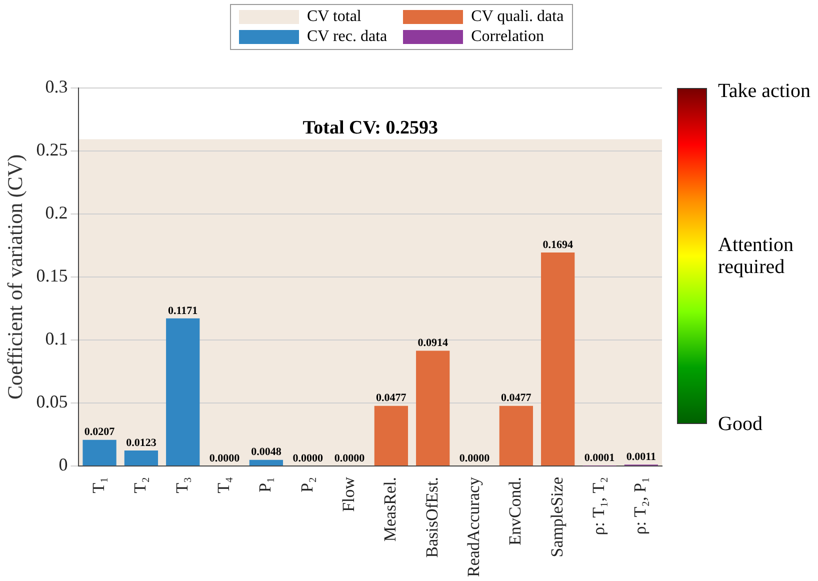  I want to click on x-tick-label: T₃, so click(182, 485).